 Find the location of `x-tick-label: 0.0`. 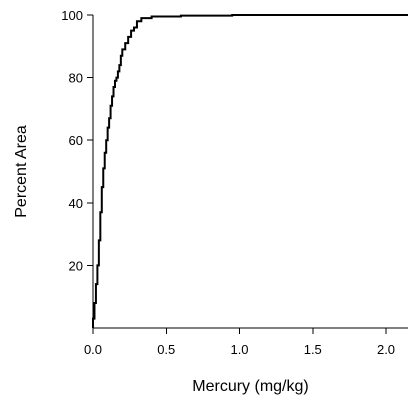

x-tick-label: 0.0 is located at coordinates (93, 349).